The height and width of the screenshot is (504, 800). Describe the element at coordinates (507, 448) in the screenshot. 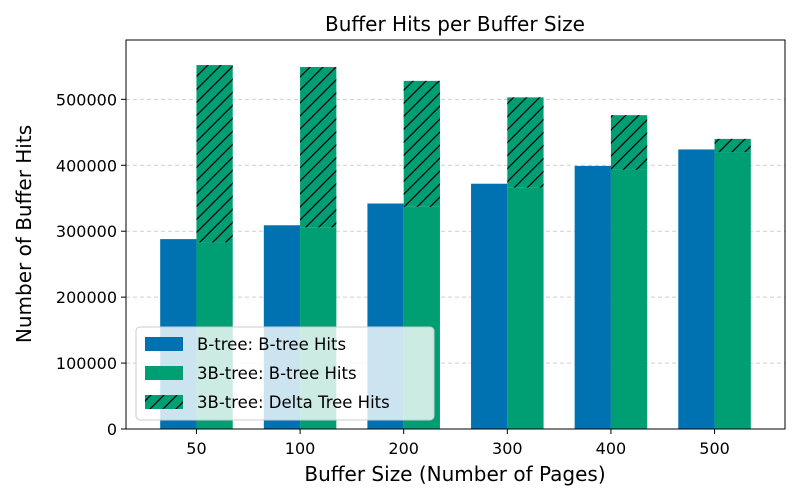

I see `x-tick-label: 300` at that location.